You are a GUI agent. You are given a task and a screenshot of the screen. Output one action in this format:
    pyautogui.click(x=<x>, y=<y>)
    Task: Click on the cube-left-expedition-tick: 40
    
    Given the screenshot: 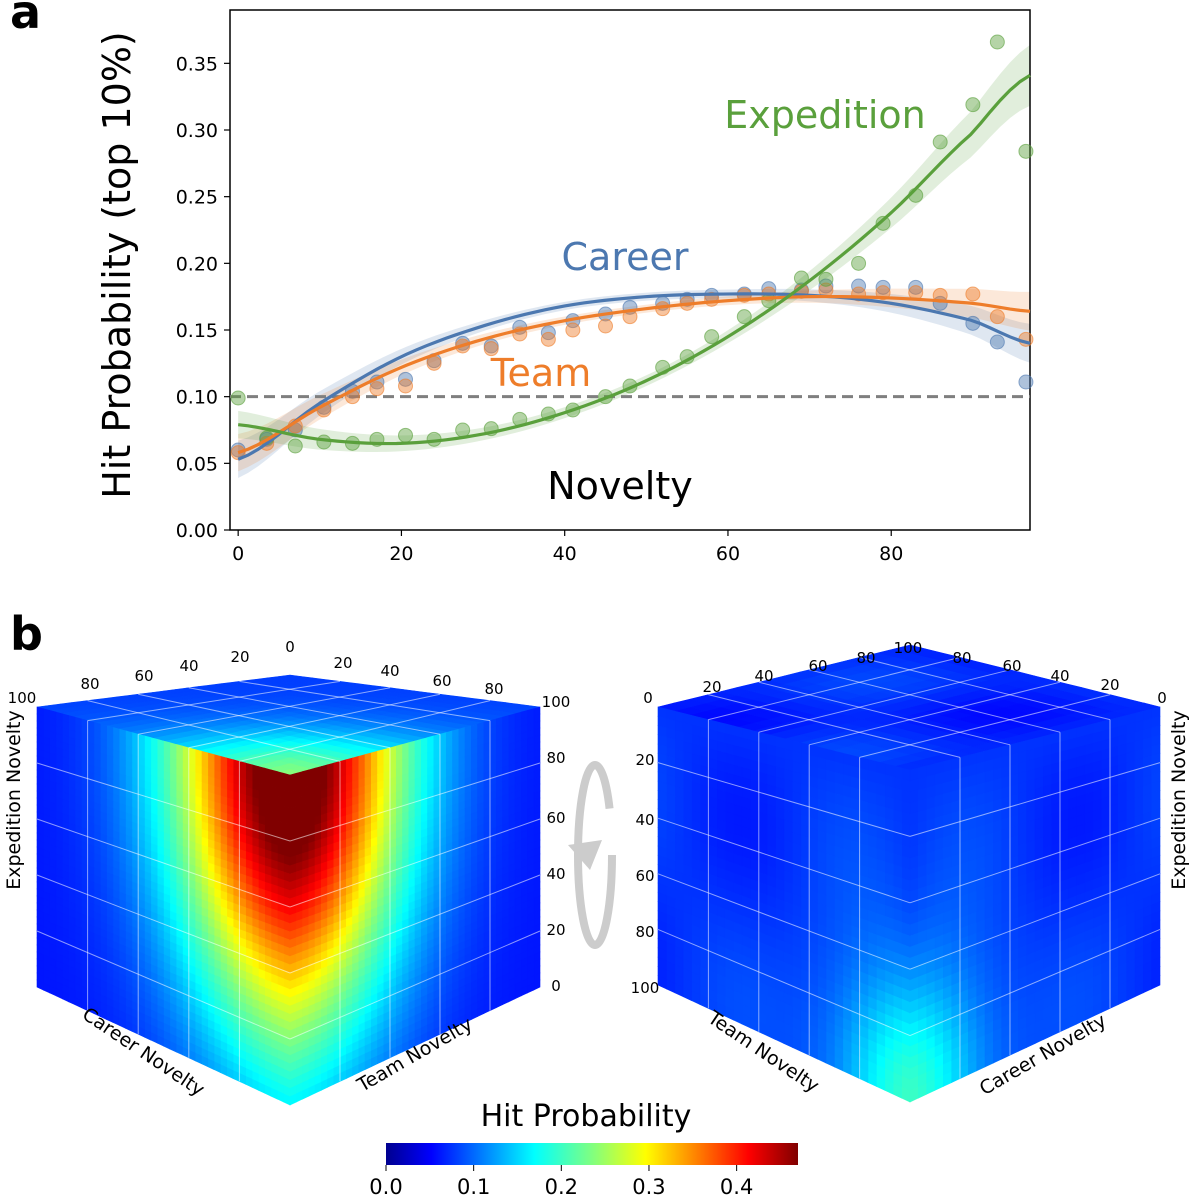 What is the action you would take?
    pyautogui.click(x=555, y=874)
    